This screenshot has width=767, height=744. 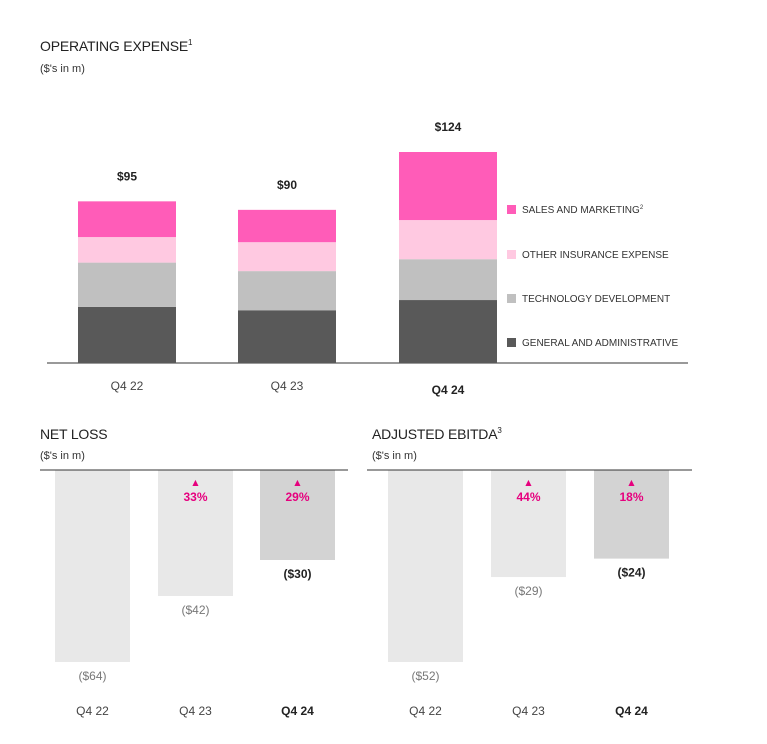 What do you see at coordinates (73, 434) in the screenshot?
I see `net-loss-title: NET LOSS` at bounding box center [73, 434].